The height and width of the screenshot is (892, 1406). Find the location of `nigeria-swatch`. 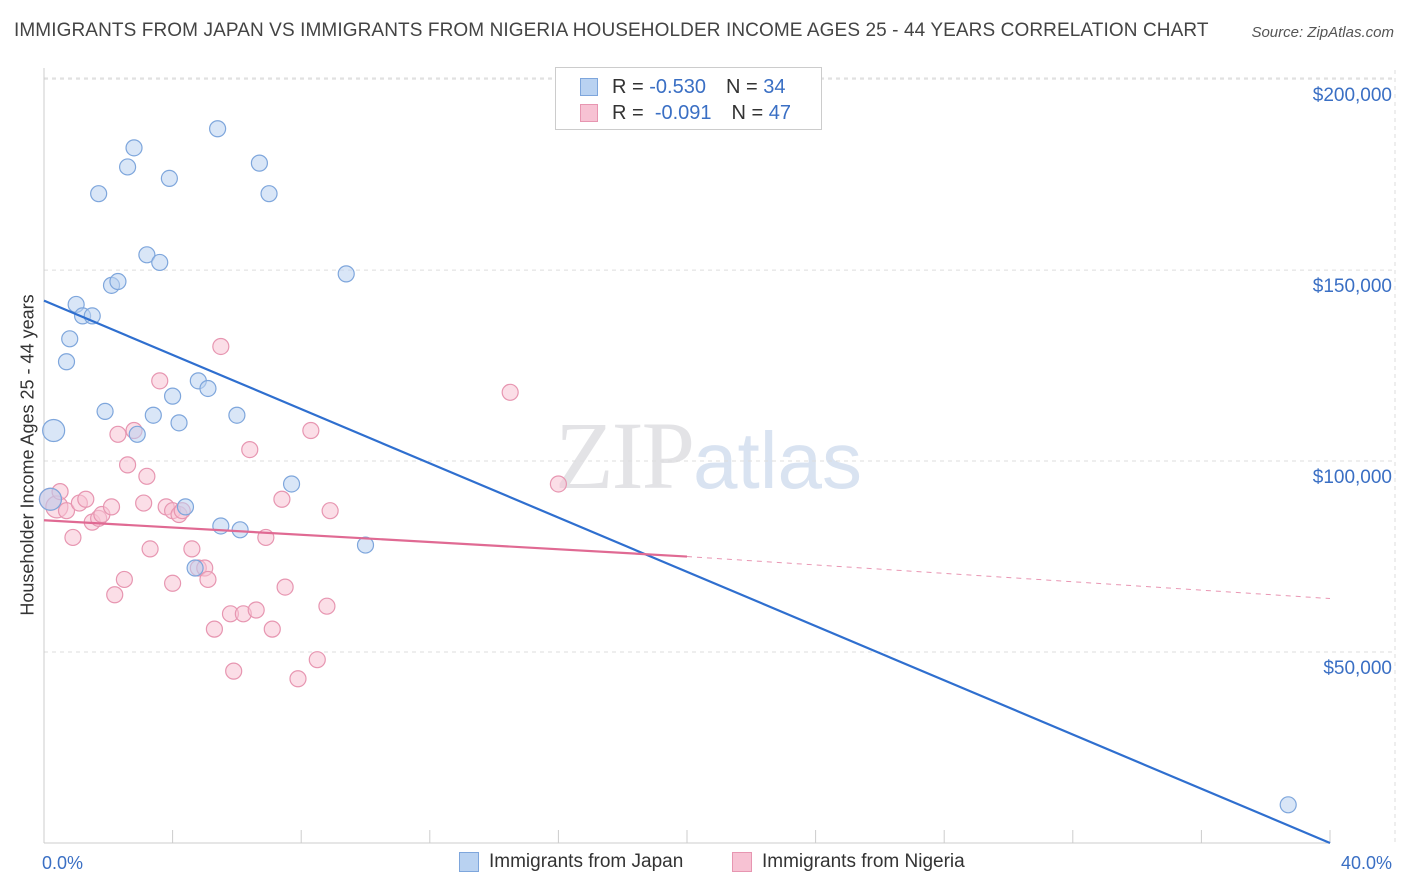

nigeria-swatch is located at coordinates (589, 113).